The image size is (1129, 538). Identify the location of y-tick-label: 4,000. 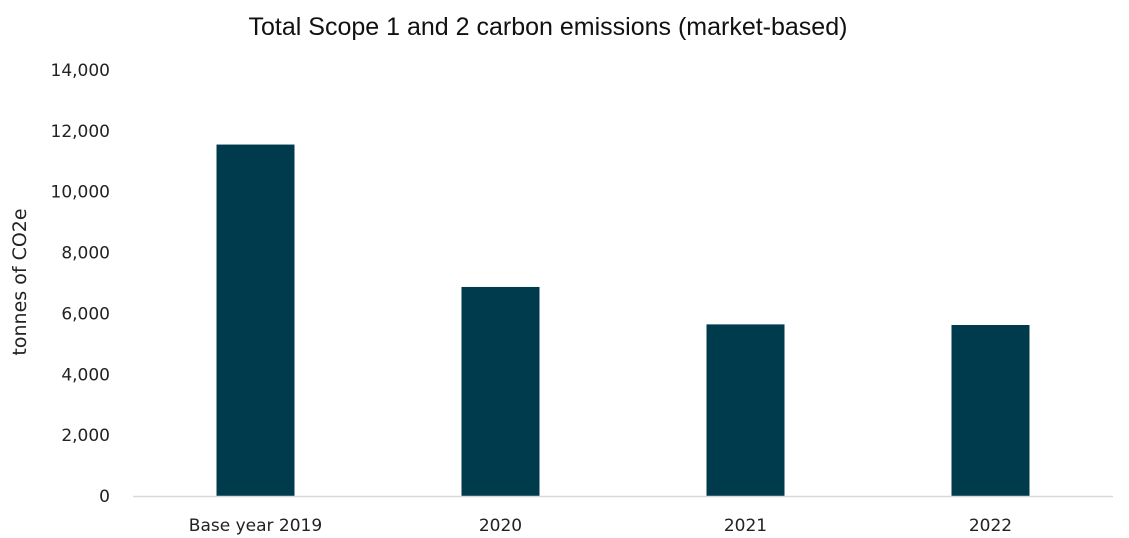
(85, 375).